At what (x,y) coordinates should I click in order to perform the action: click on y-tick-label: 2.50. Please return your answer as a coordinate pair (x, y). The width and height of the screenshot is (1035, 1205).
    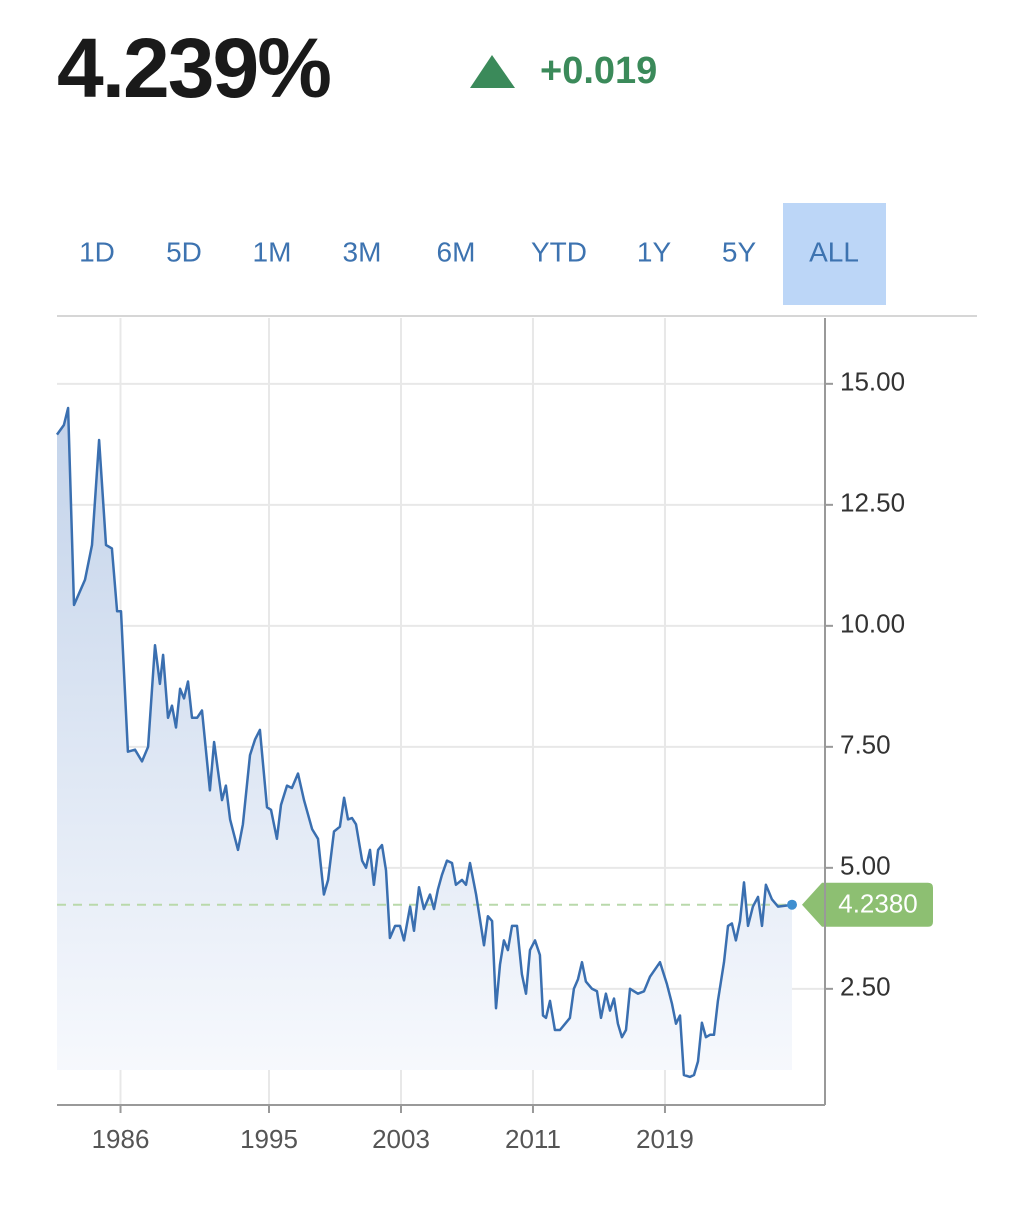
    Looking at the image, I should click on (865, 987).